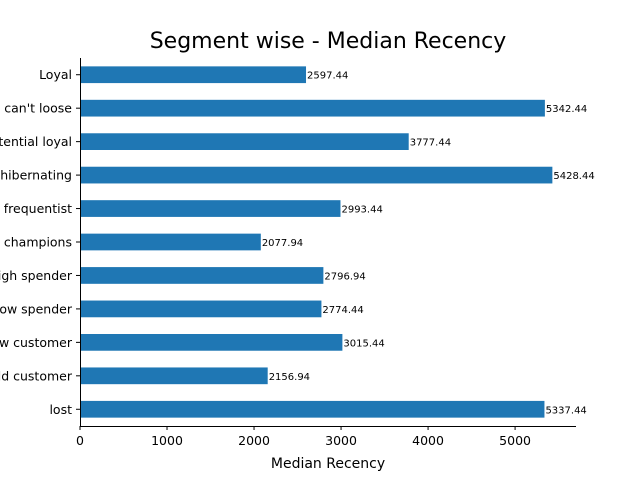 The height and width of the screenshot is (480, 640). Describe the element at coordinates (328, 464) in the screenshot. I see `x-axis-label: Median Recency` at that location.